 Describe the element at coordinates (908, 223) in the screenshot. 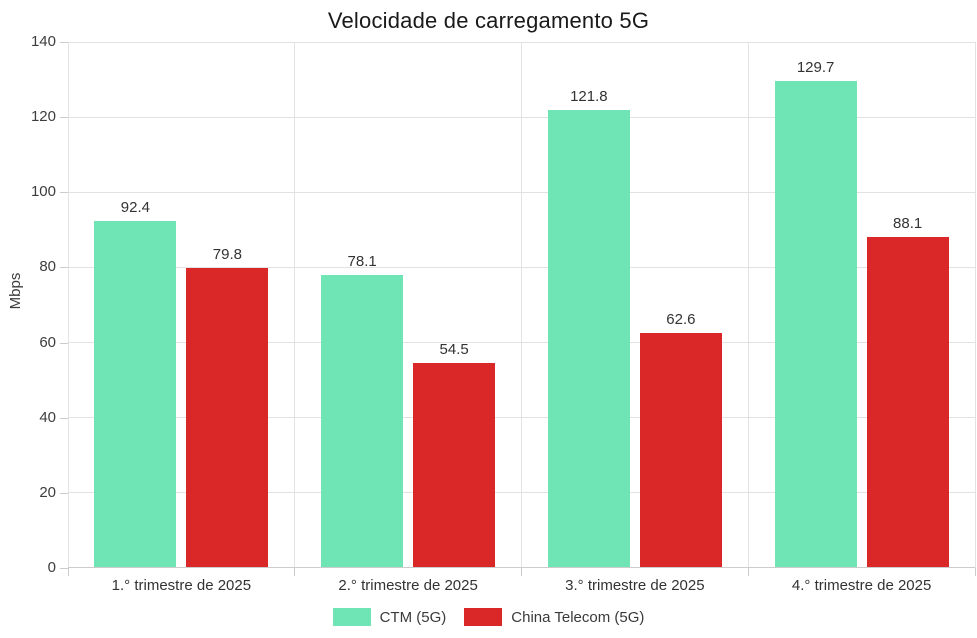

I see `bar-value-label: 88.1` at that location.